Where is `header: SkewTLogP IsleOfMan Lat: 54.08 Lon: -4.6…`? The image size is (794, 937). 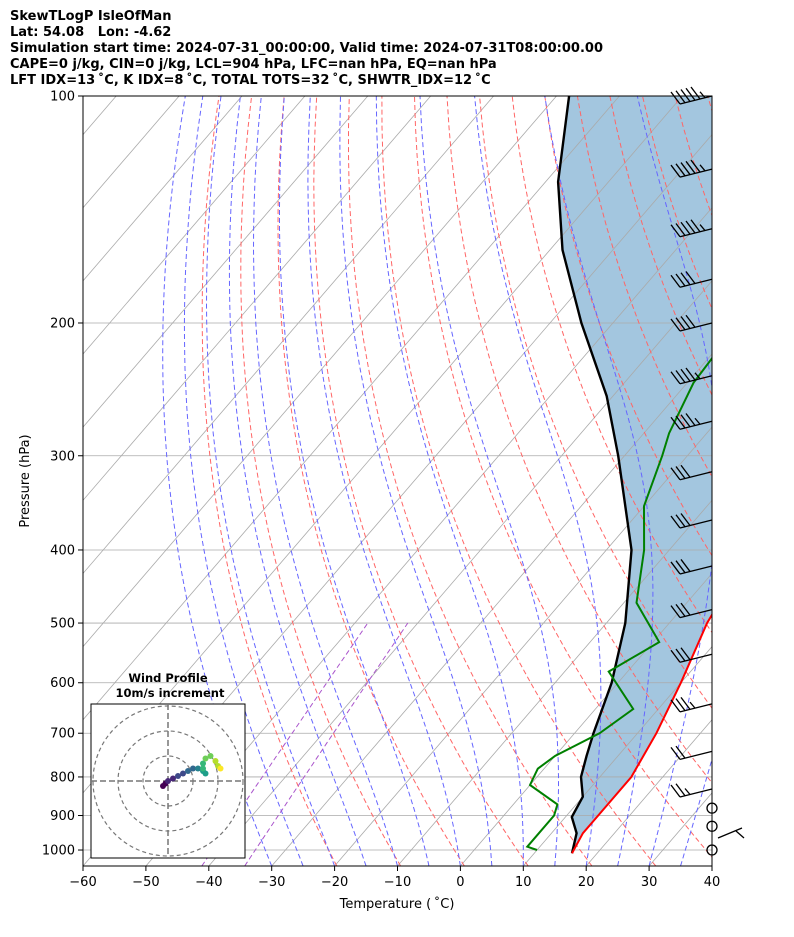 header: SkewTLogP IsleOfMan Lat: 54.08 Lon: -4.6… is located at coordinates (306, 49).